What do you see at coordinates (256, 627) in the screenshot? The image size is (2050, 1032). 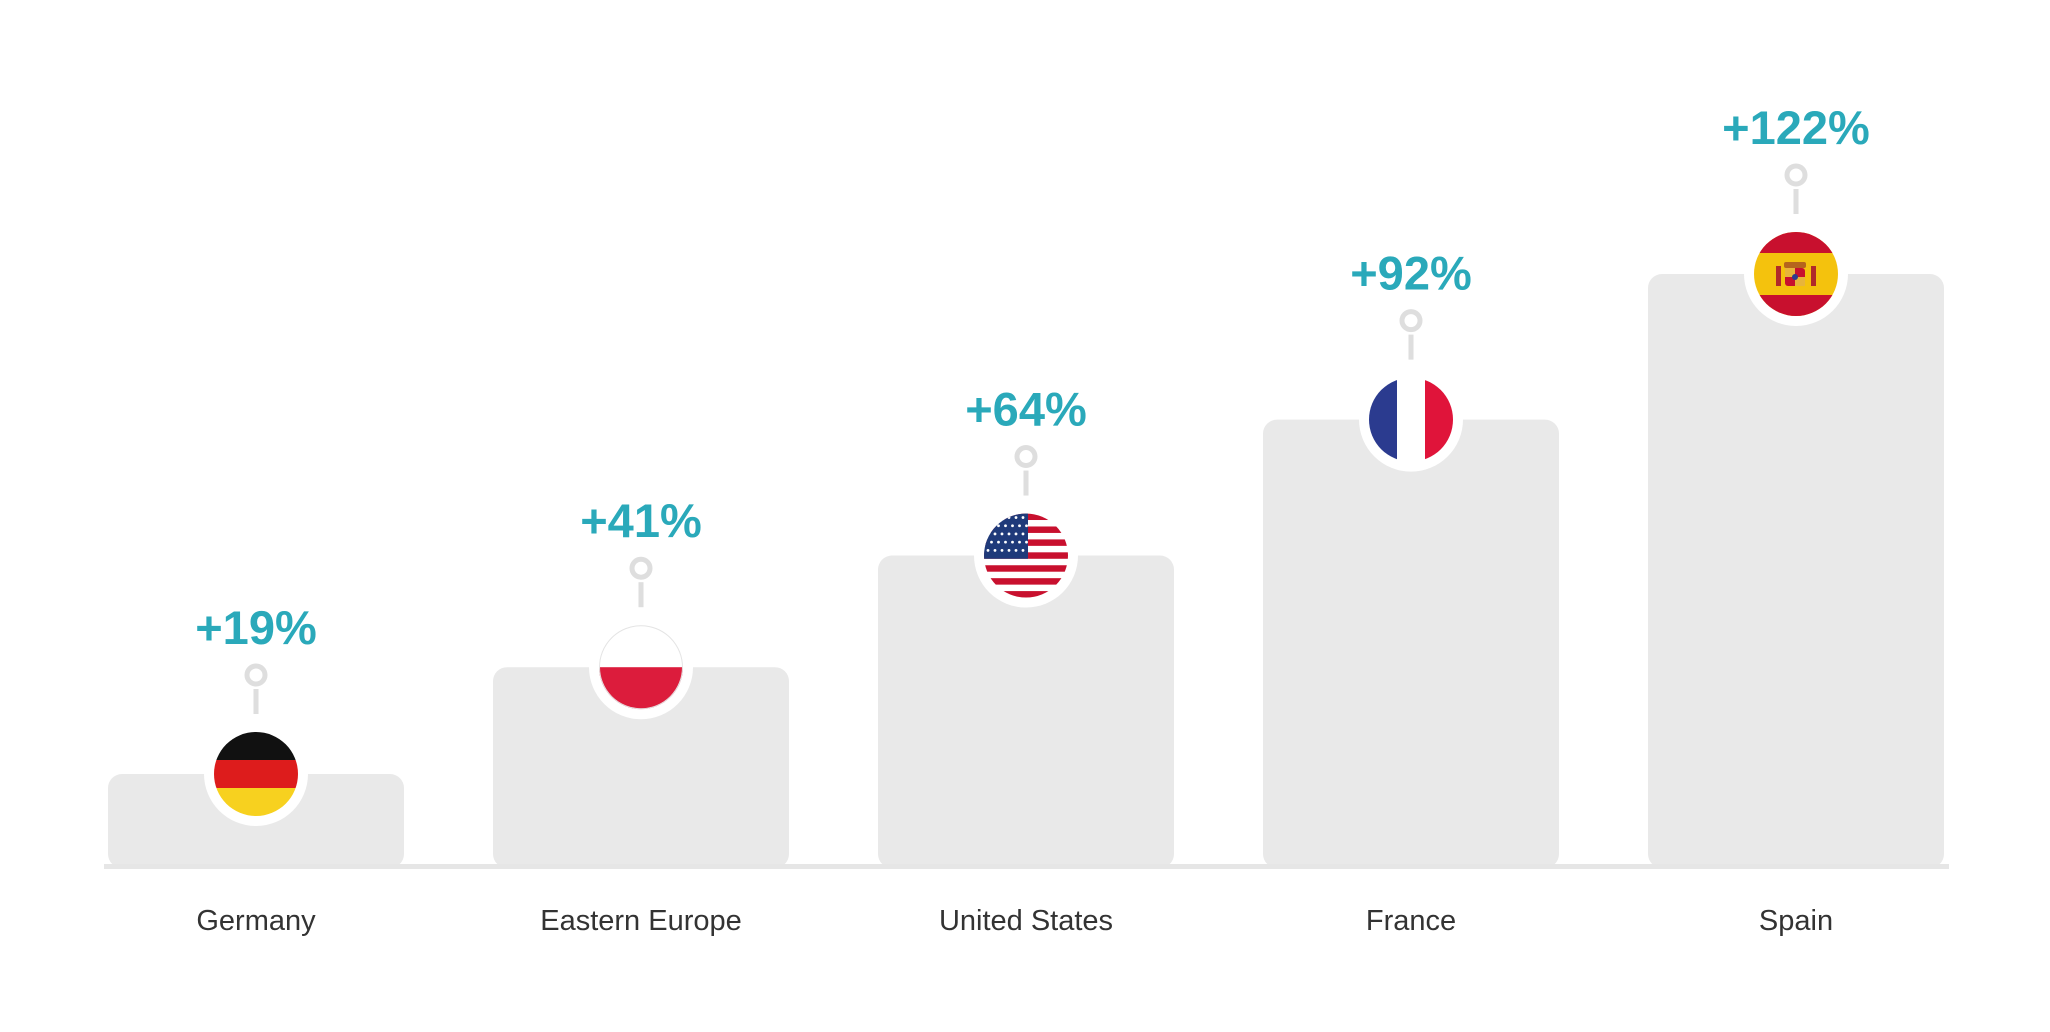 I see `value-label-germany: +19%` at bounding box center [256, 627].